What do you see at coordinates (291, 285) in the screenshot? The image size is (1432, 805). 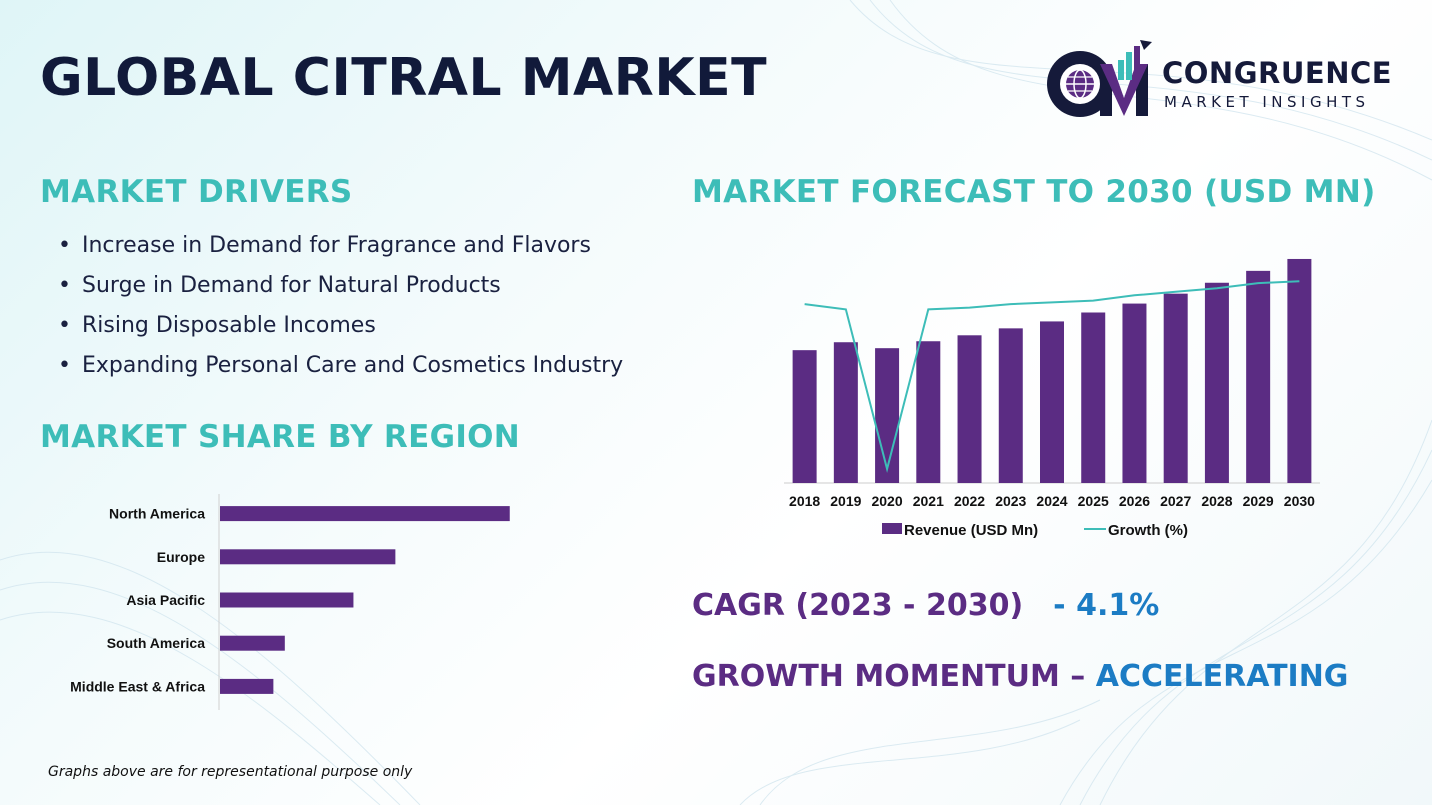 I see `driver-item-text: Surge in Demand for Natural Products` at bounding box center [291, 285].